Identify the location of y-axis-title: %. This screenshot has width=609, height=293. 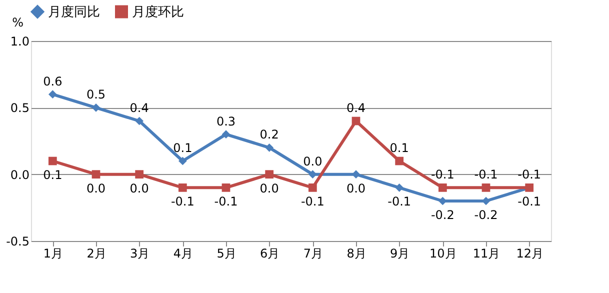
(18, 23).